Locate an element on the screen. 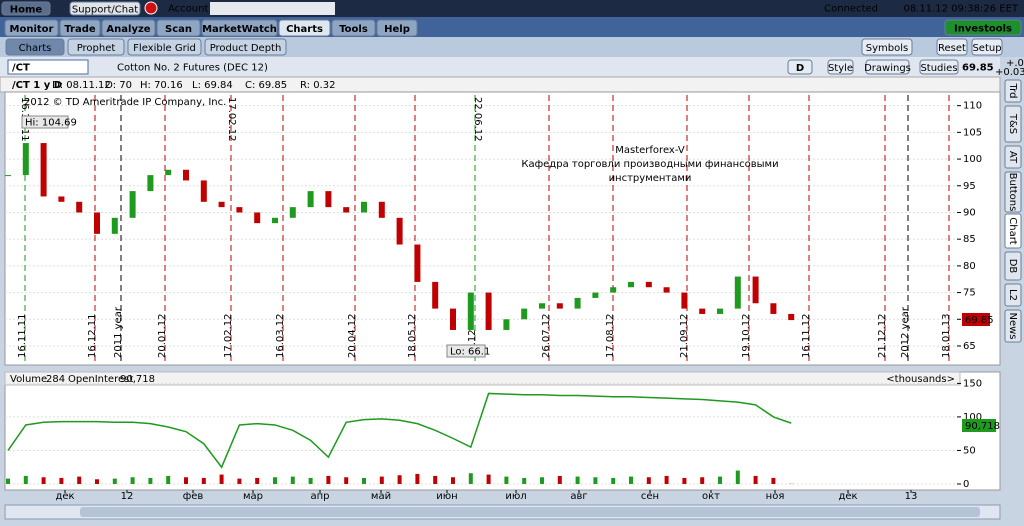  date-label: 16.11.12 is located at coordinates (806, 335).